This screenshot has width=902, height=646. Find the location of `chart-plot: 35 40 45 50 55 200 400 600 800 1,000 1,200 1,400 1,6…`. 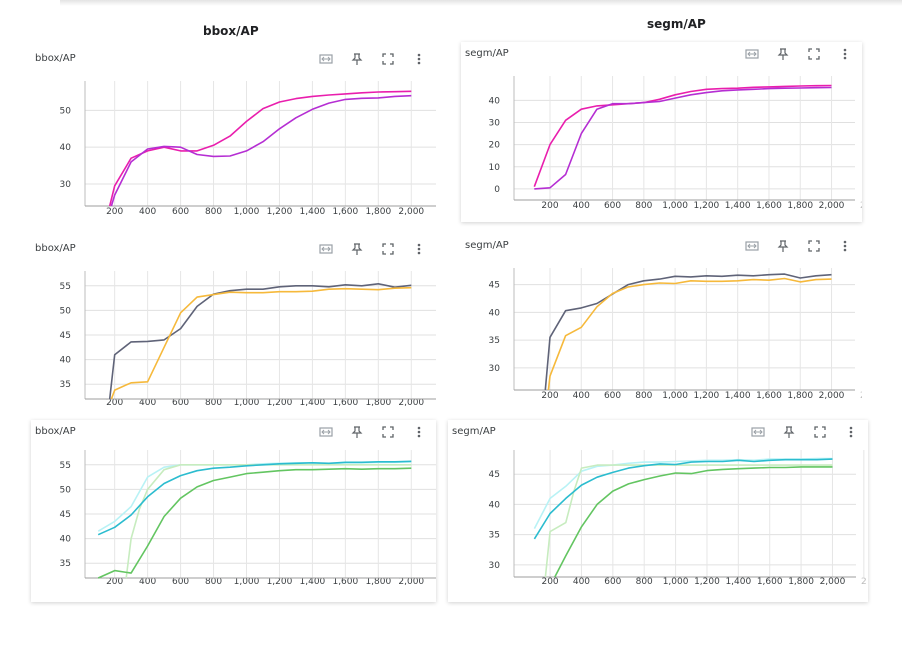

chart-plot: 35 40 45 50 55 200 400 600 800 1,000 1,200 1,400 1,6… is located at coordinates (248, 339).